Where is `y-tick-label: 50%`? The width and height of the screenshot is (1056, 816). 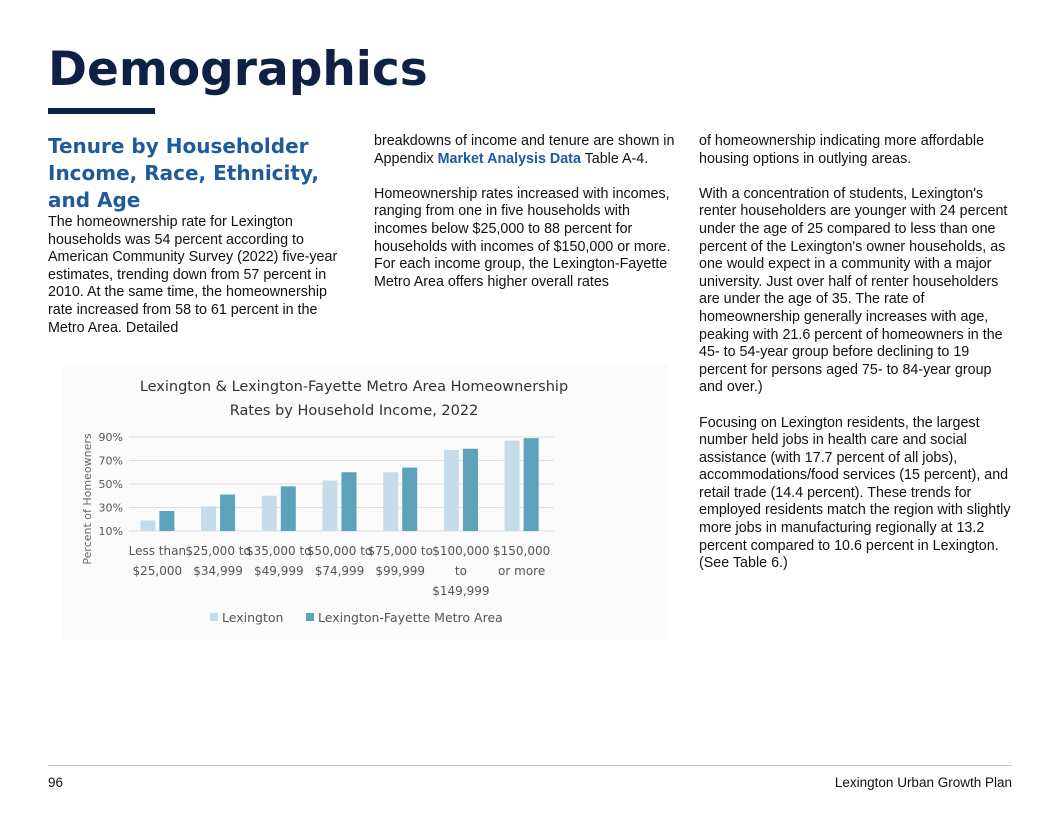 y-tick-label: 50% is located at coordinates (111, 484).